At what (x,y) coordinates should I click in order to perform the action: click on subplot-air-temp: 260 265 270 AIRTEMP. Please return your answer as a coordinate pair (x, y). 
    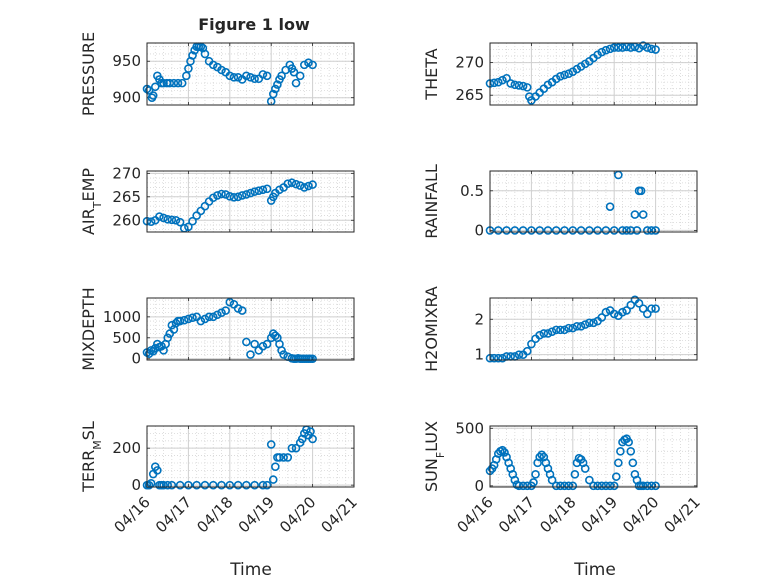
    Looking at the image, I should click on (217, 199).